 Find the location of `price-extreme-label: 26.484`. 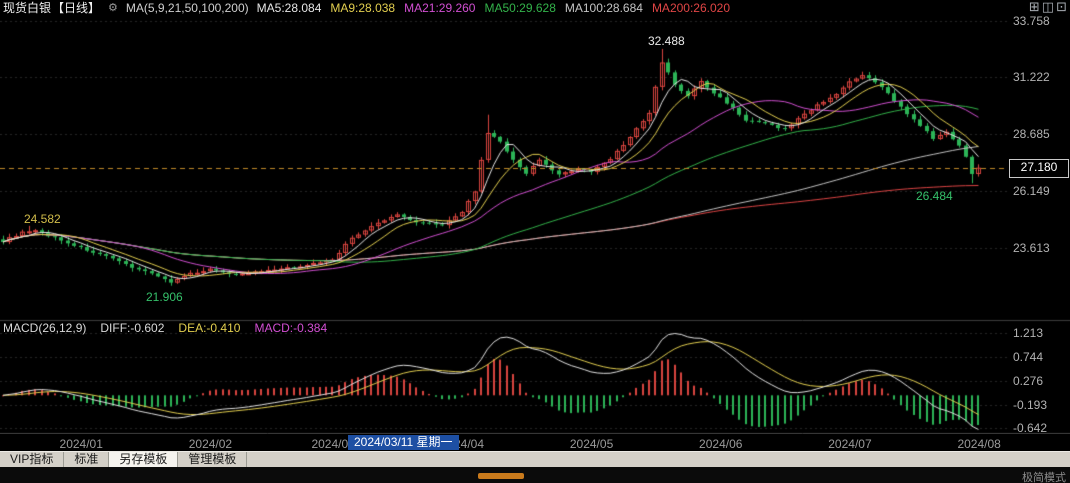

price-extreme-label: 26.484 is located at coordinates (934, 196).